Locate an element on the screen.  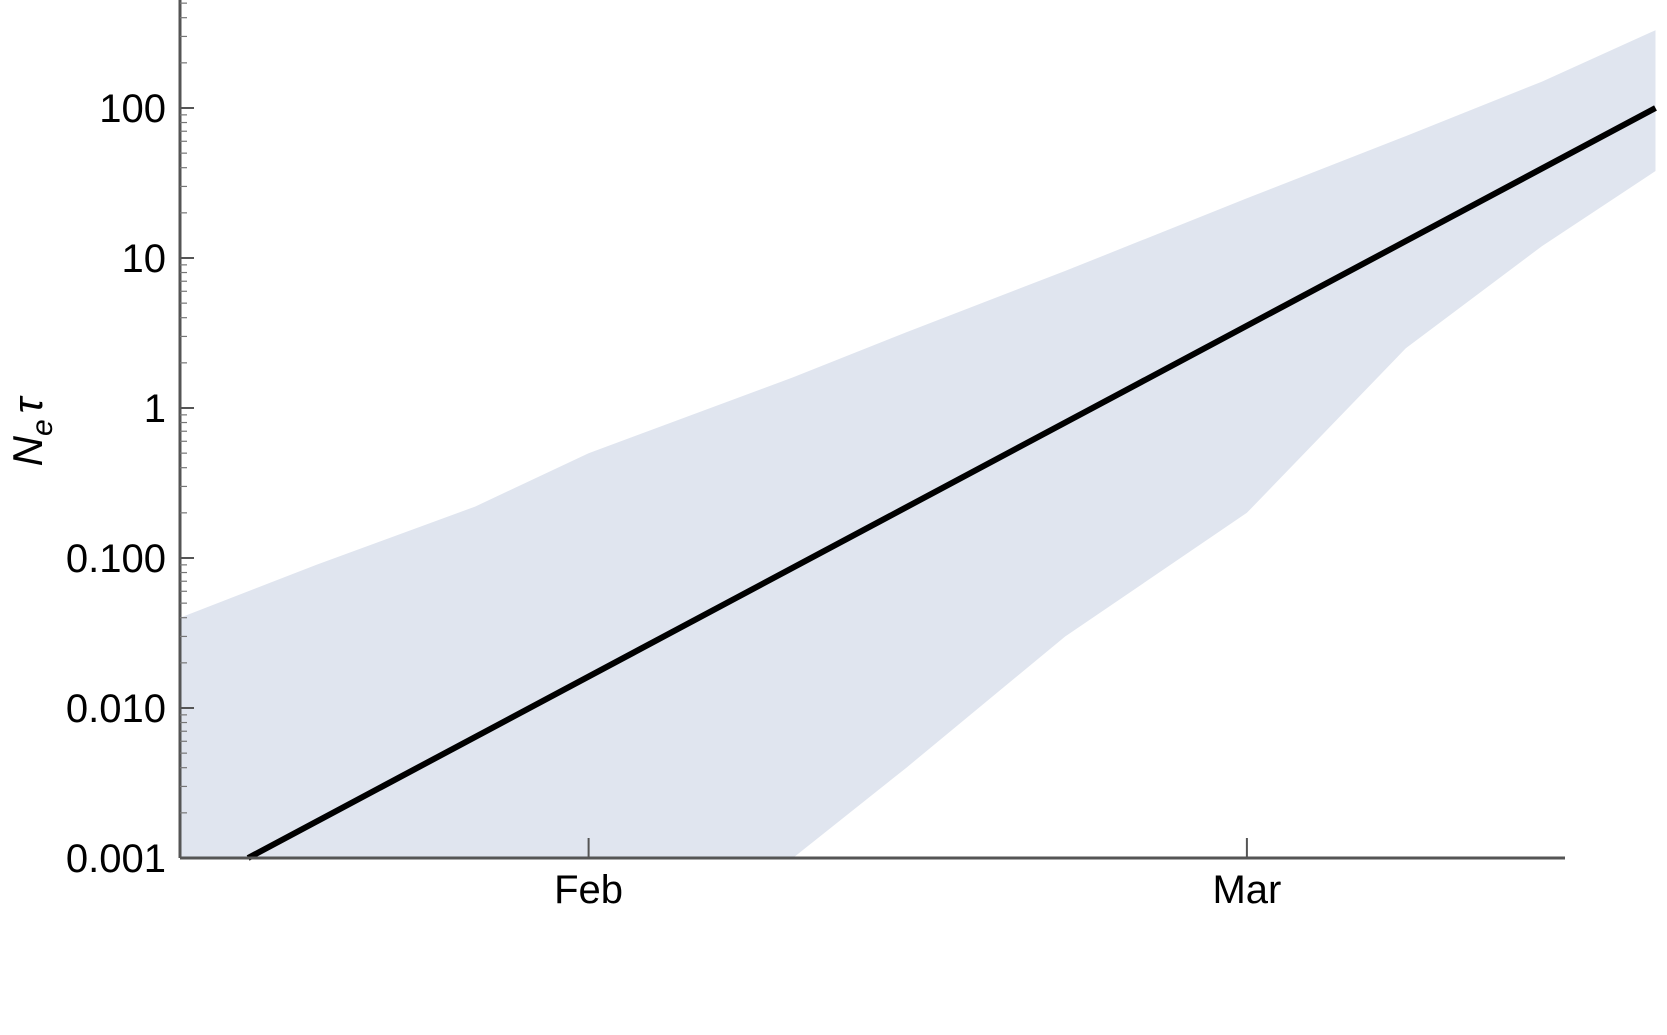
x-tick-label: Feb is located at coordinates (588, 890).